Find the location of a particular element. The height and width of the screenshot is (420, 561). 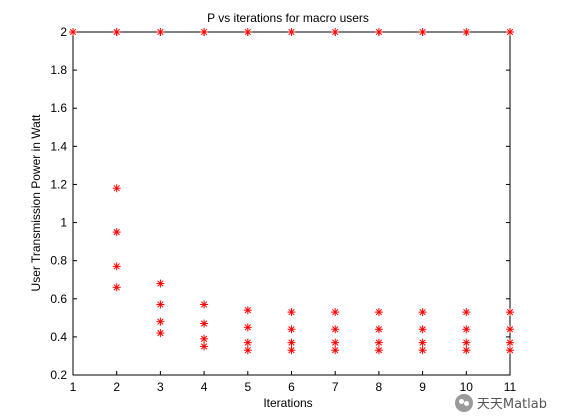

x-tick-label: 1 is located at coordinates (73, 387).